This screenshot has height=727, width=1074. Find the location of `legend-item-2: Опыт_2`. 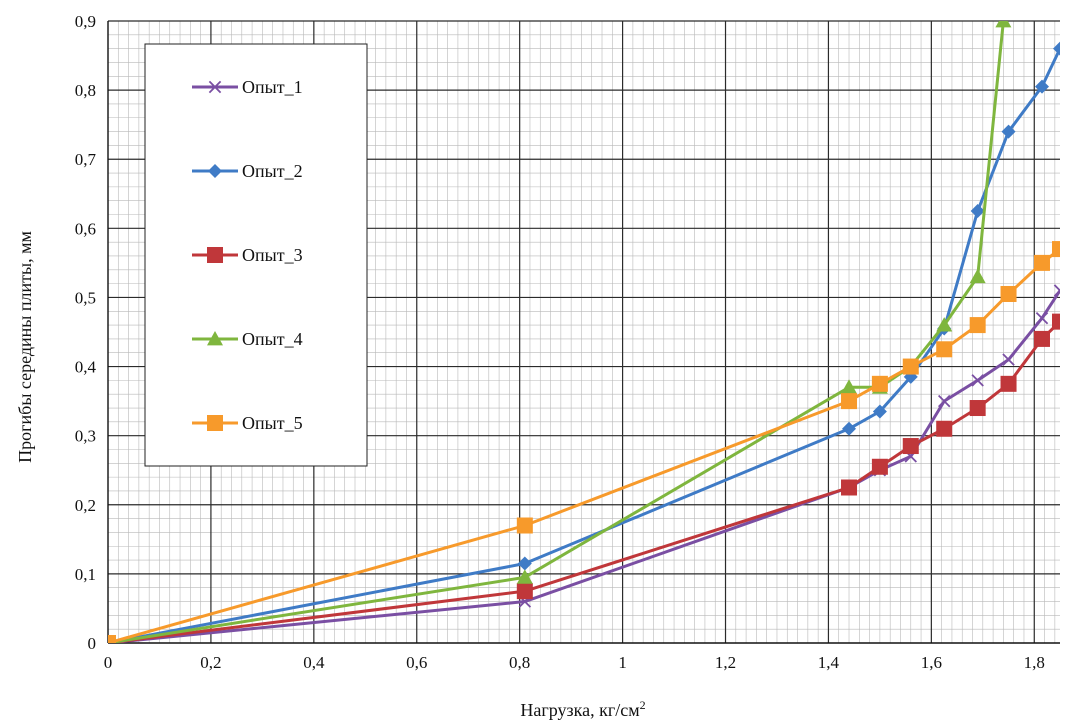

legend-item-2: Опыт_2 is located at coordinates (247, 171).